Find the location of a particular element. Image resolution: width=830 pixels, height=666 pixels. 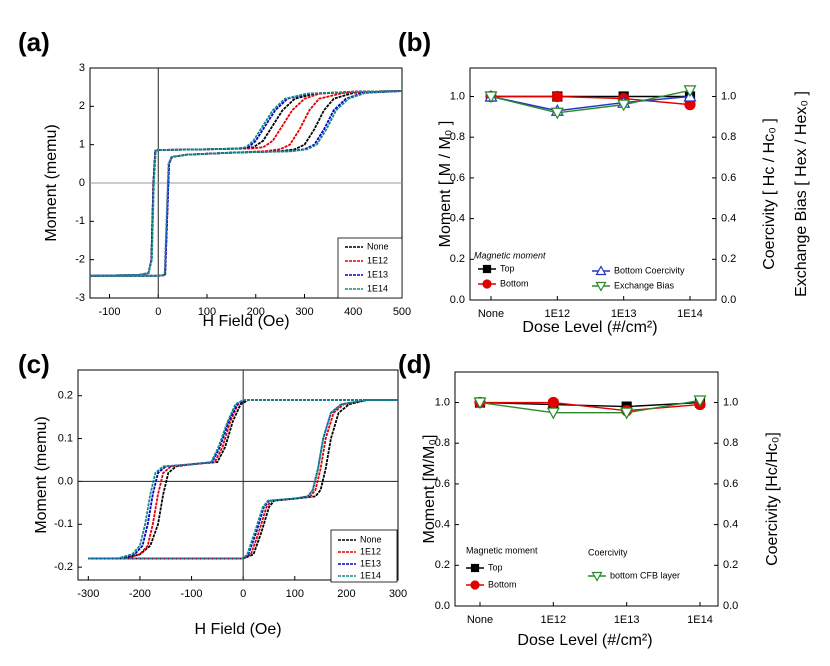

panel-label: (c) is located at coordinates (34, 364).